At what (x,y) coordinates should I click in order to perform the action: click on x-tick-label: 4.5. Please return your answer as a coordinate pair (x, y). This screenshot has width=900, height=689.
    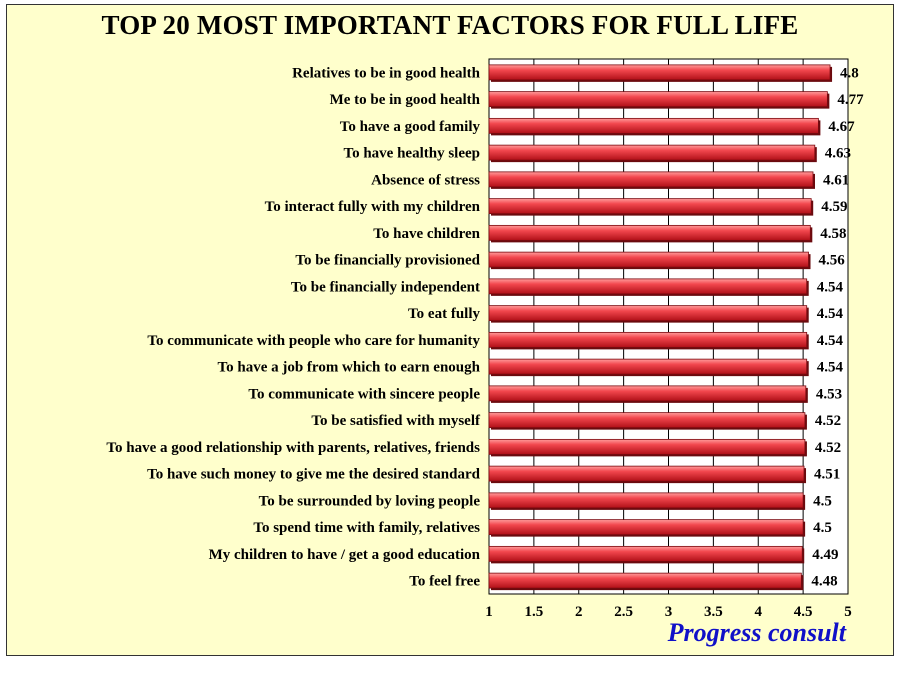
    Looking at the image, I should click on (803, 612).